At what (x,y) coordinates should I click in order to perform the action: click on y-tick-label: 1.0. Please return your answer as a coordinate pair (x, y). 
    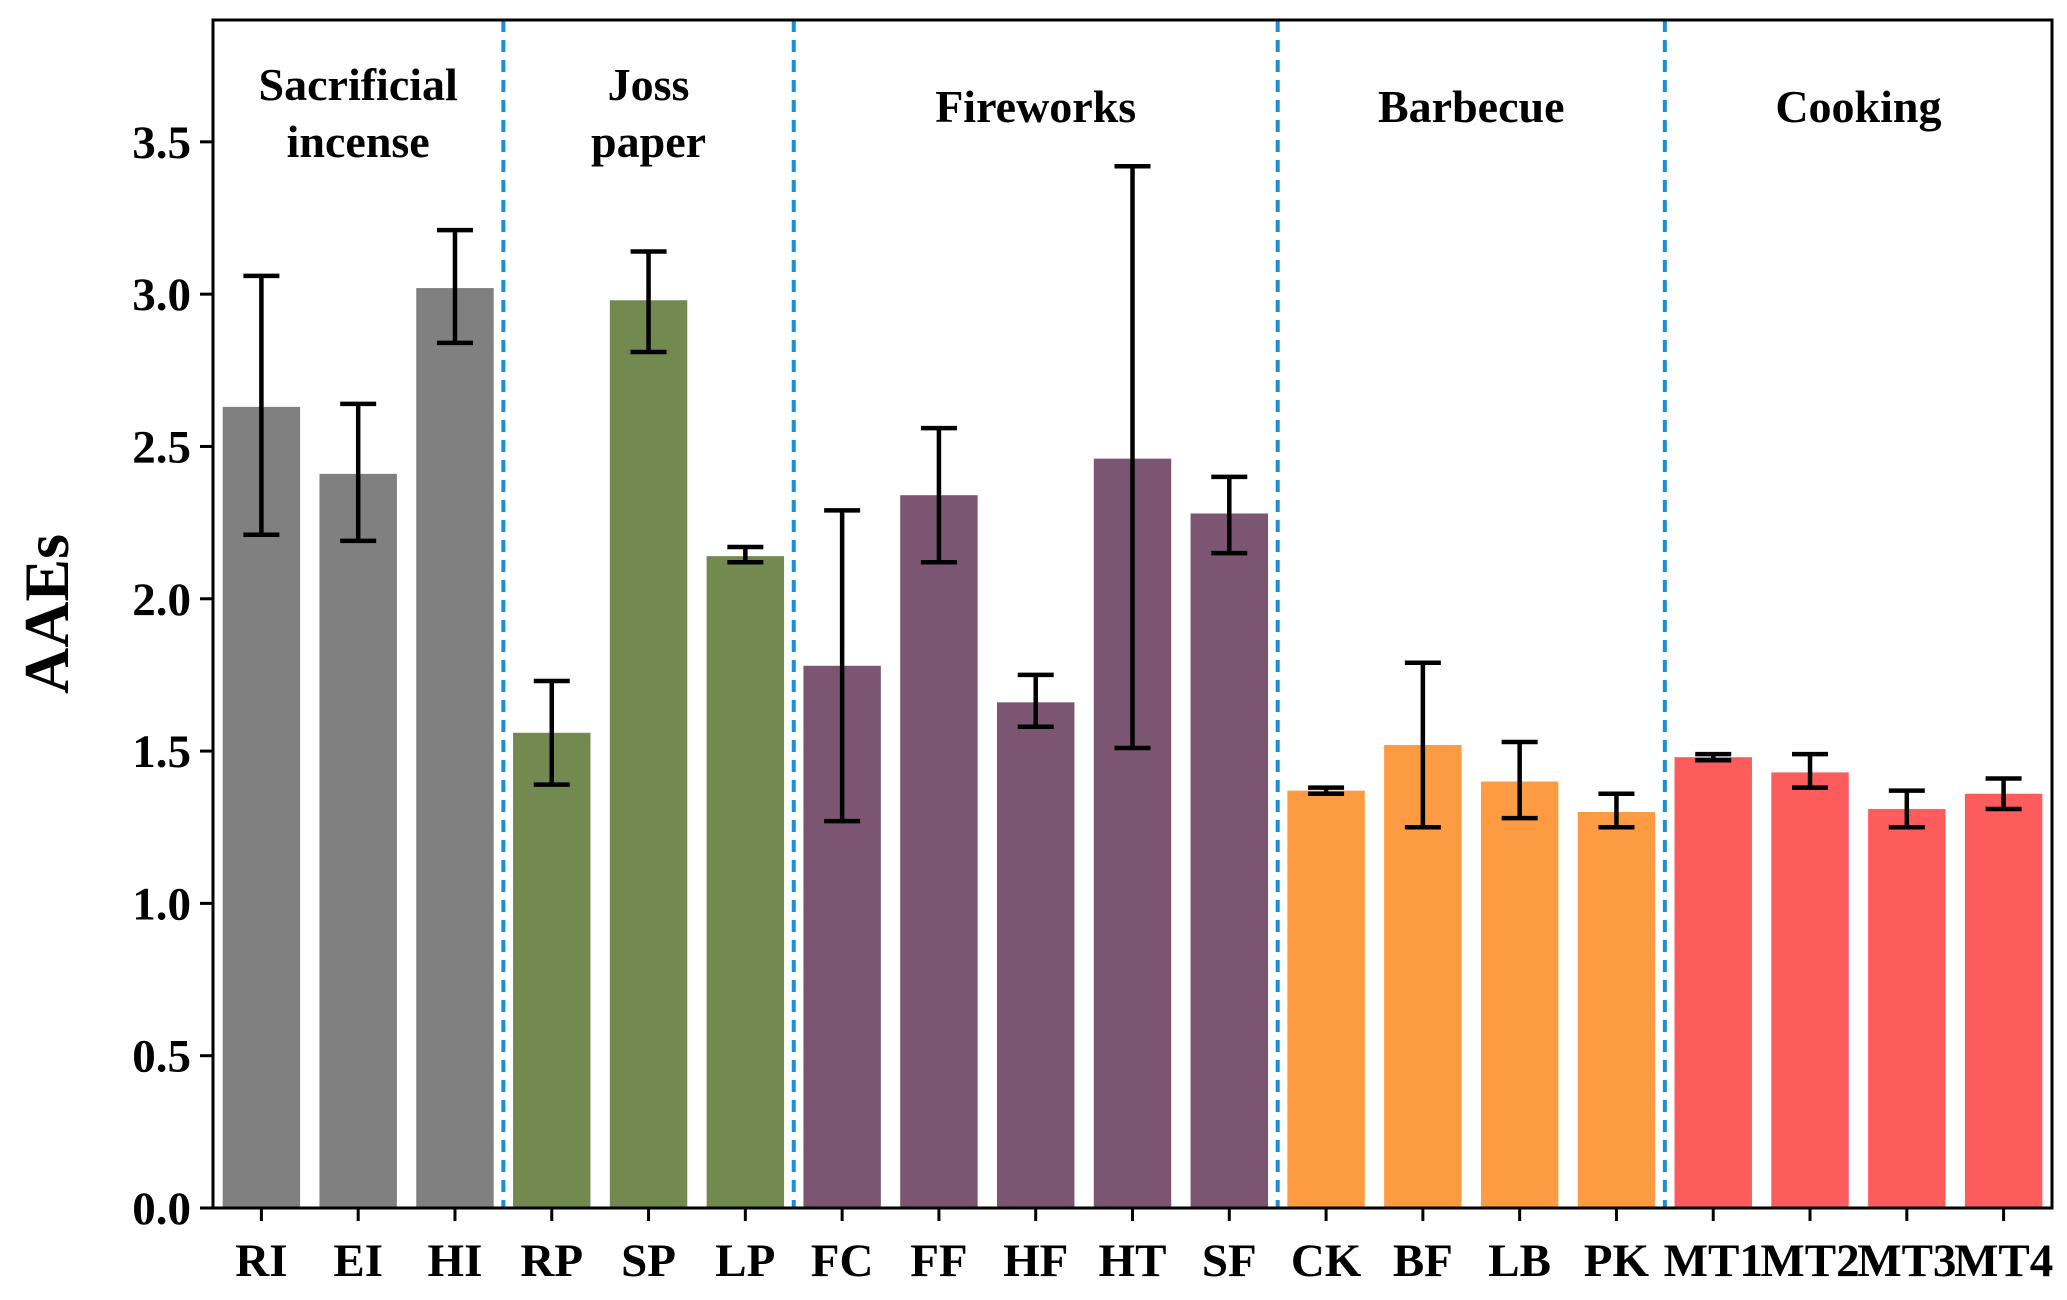
    Looking at the image, I should click on (161, 904).